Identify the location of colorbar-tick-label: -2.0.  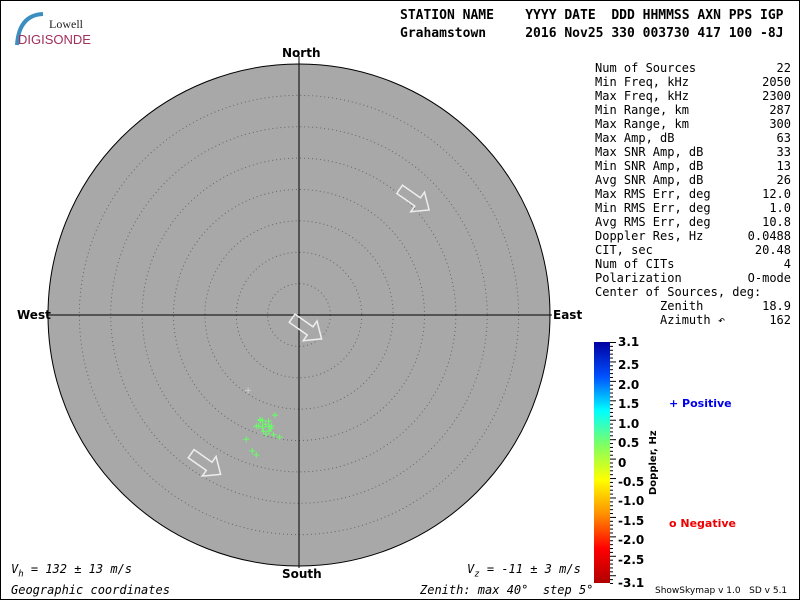
(631, 540).